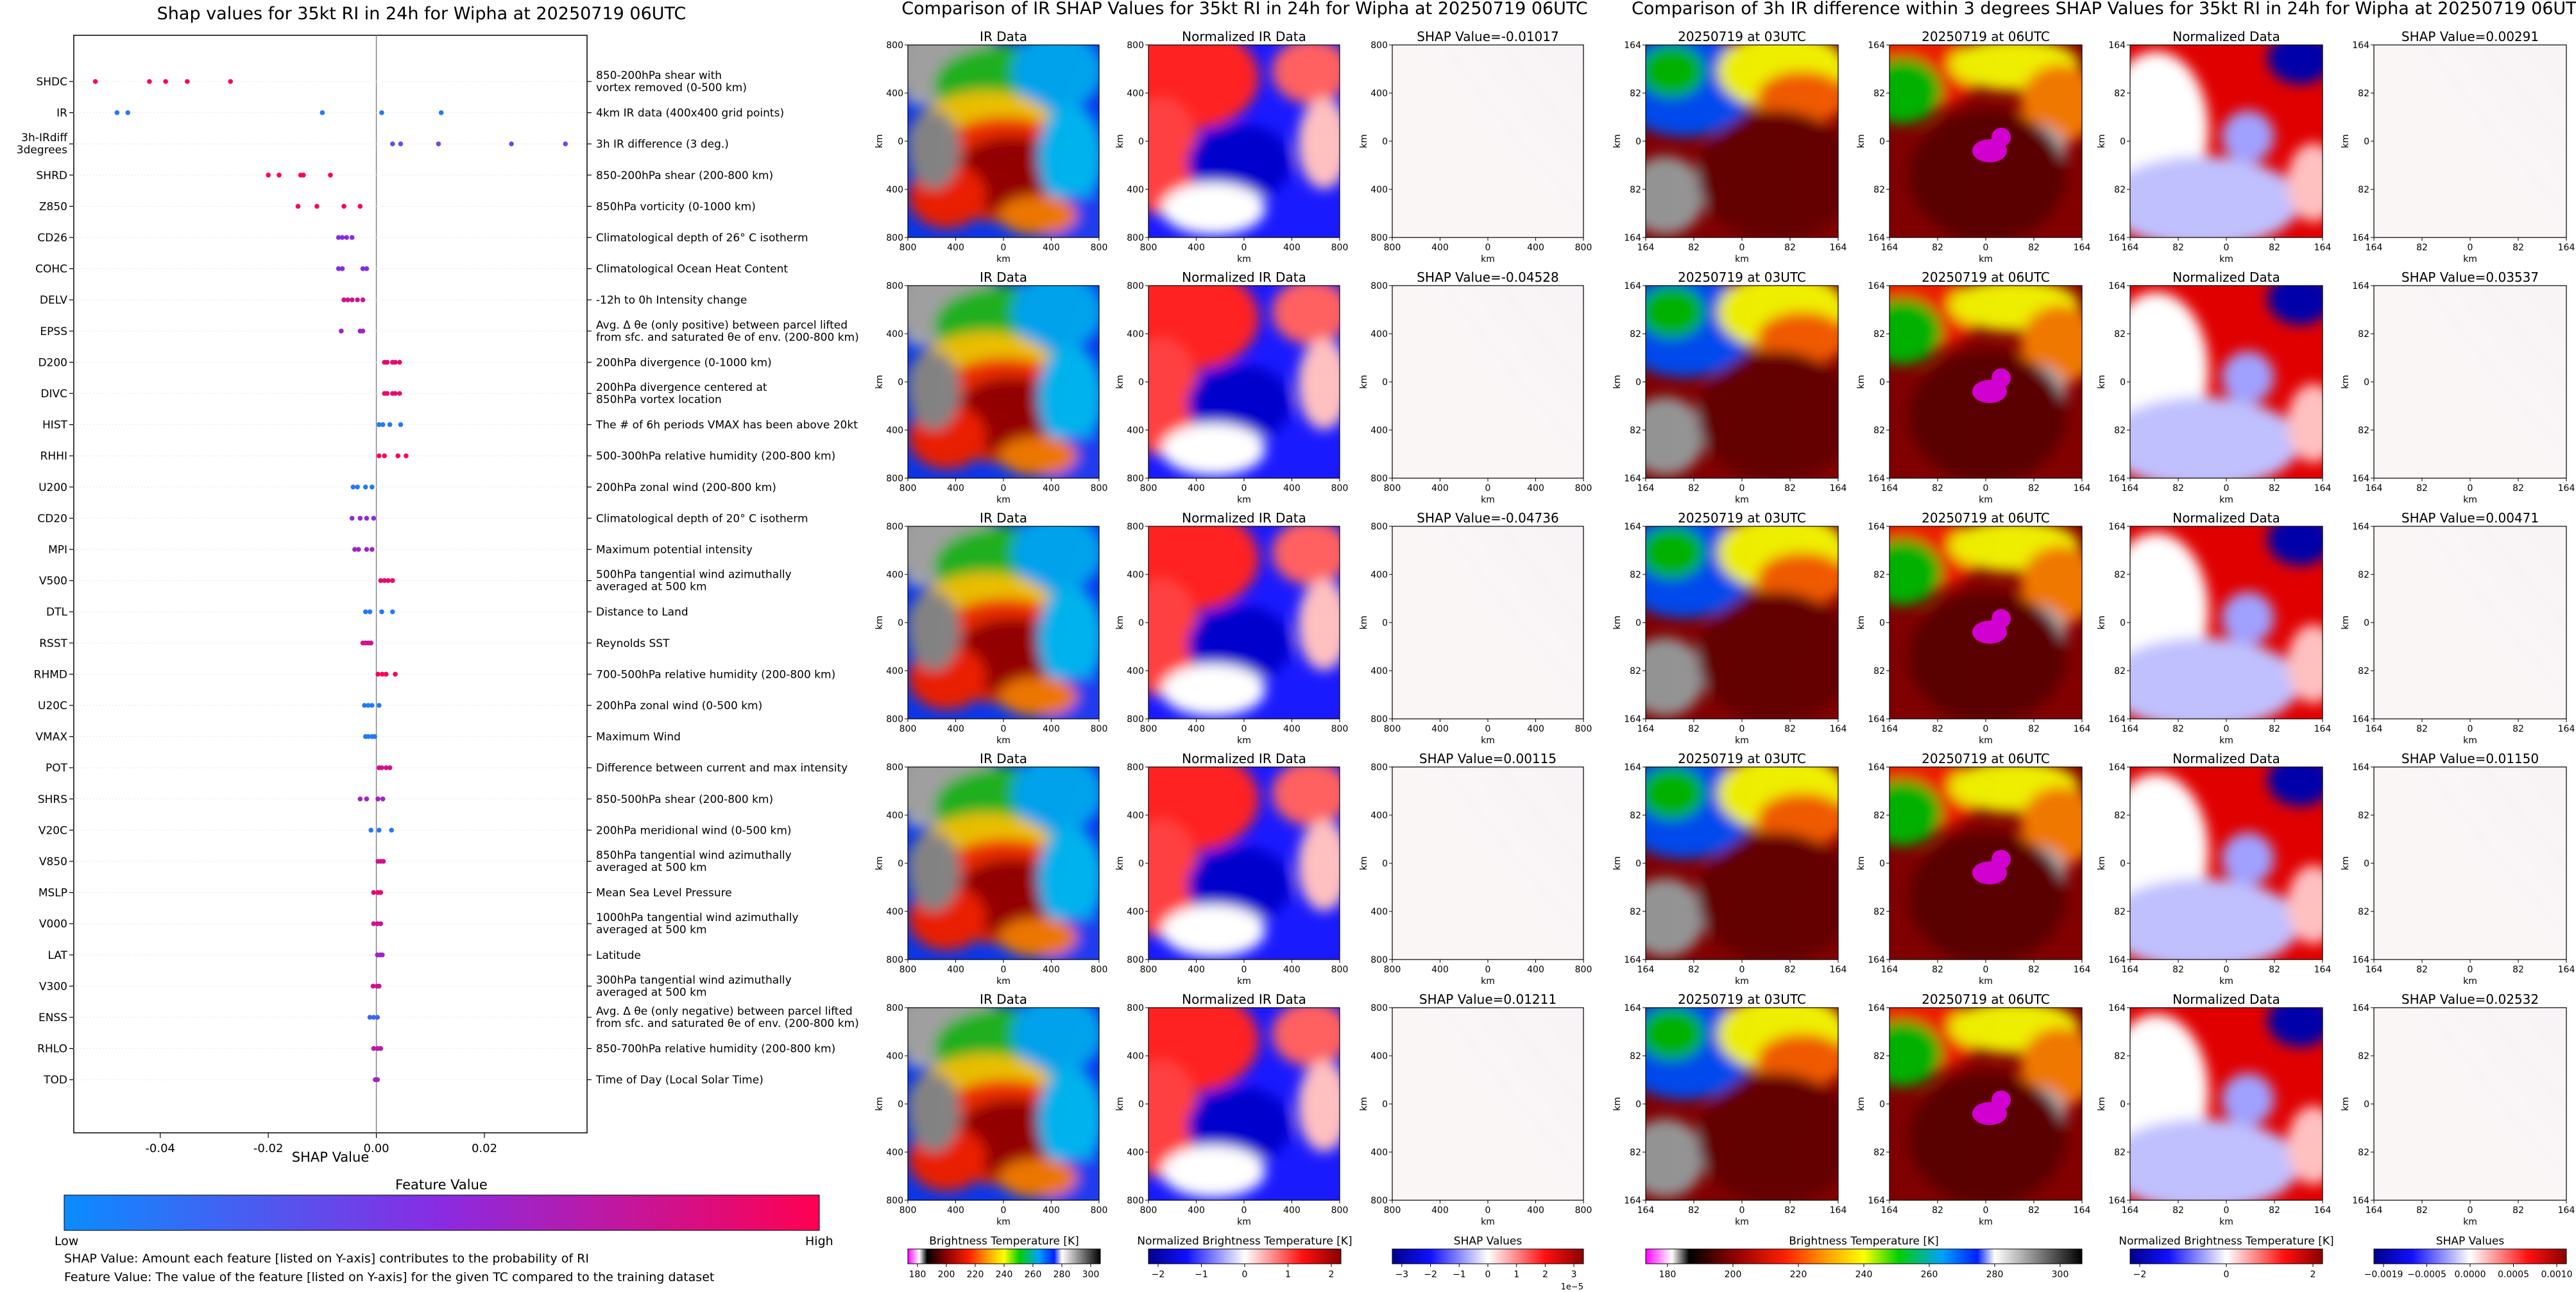  What do you see at coordinates (1930, 1275) in the screenshot?
I see `colorbar-tick-label: 260` at bounding box center [1930, 1275].